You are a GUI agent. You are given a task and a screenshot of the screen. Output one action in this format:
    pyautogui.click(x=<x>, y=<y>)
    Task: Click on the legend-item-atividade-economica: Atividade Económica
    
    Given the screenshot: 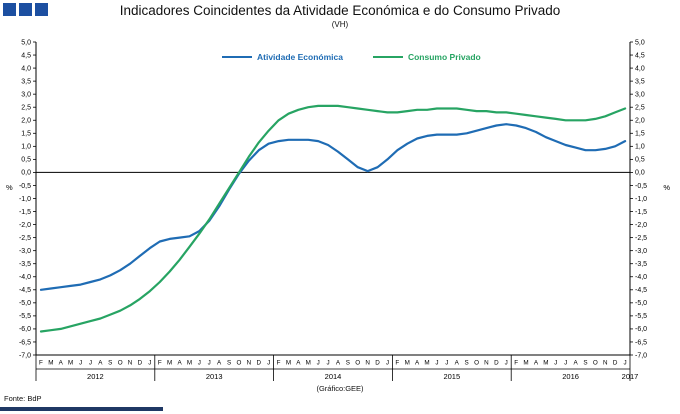 What is the action you would take?
    pyautogui.click(x=282, y=57)
    